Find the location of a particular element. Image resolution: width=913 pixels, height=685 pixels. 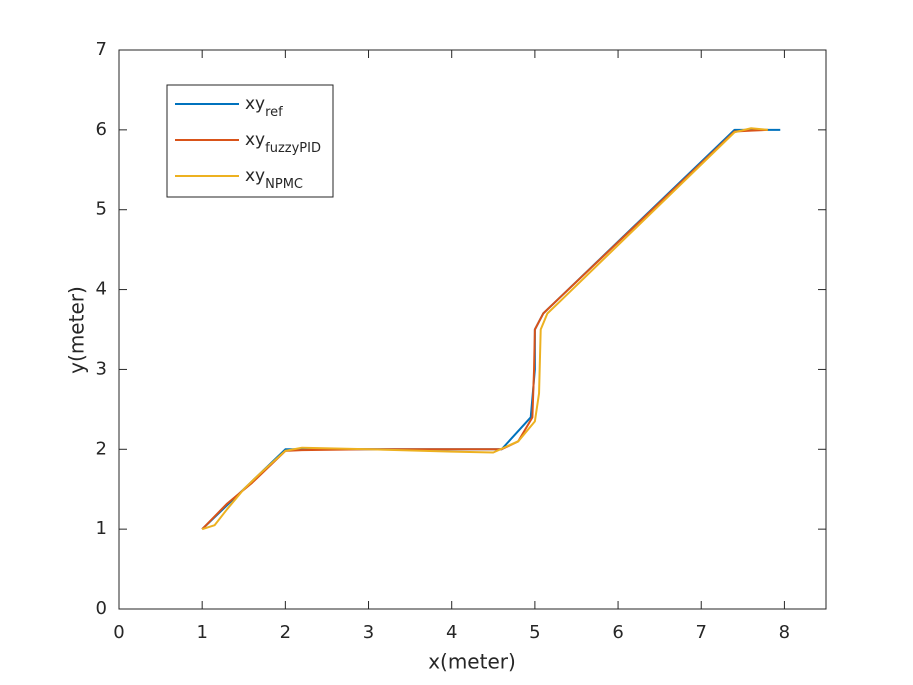

legend-subscript: fuzzyPID is located at coordinates (293, 148).